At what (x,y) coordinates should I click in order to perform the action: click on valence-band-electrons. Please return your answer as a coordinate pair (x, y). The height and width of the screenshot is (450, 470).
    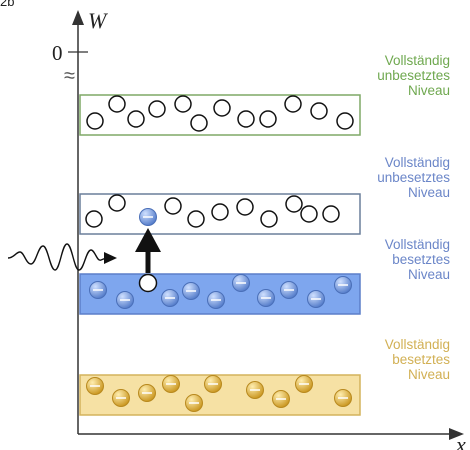
    Looking at the image, I should click on (220, 291).